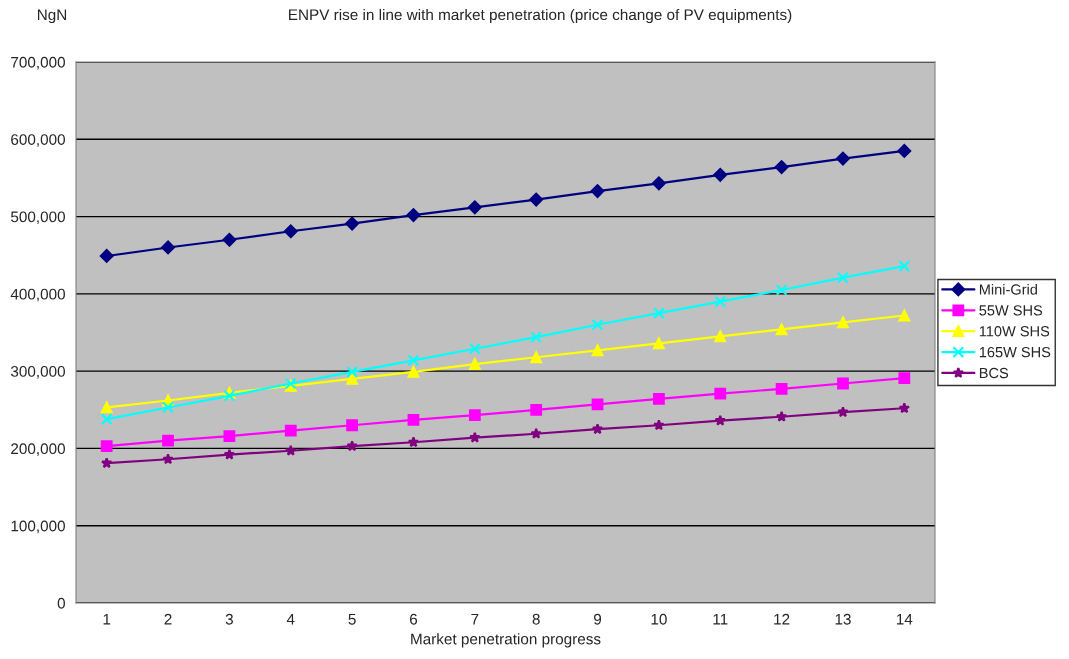 The width and height of the screenshot is (1069, 659). What do you see at coordinates (38, 449) in the screenshot?
I see `y-tick-label: 200,000` at bounding box center [38, 449].